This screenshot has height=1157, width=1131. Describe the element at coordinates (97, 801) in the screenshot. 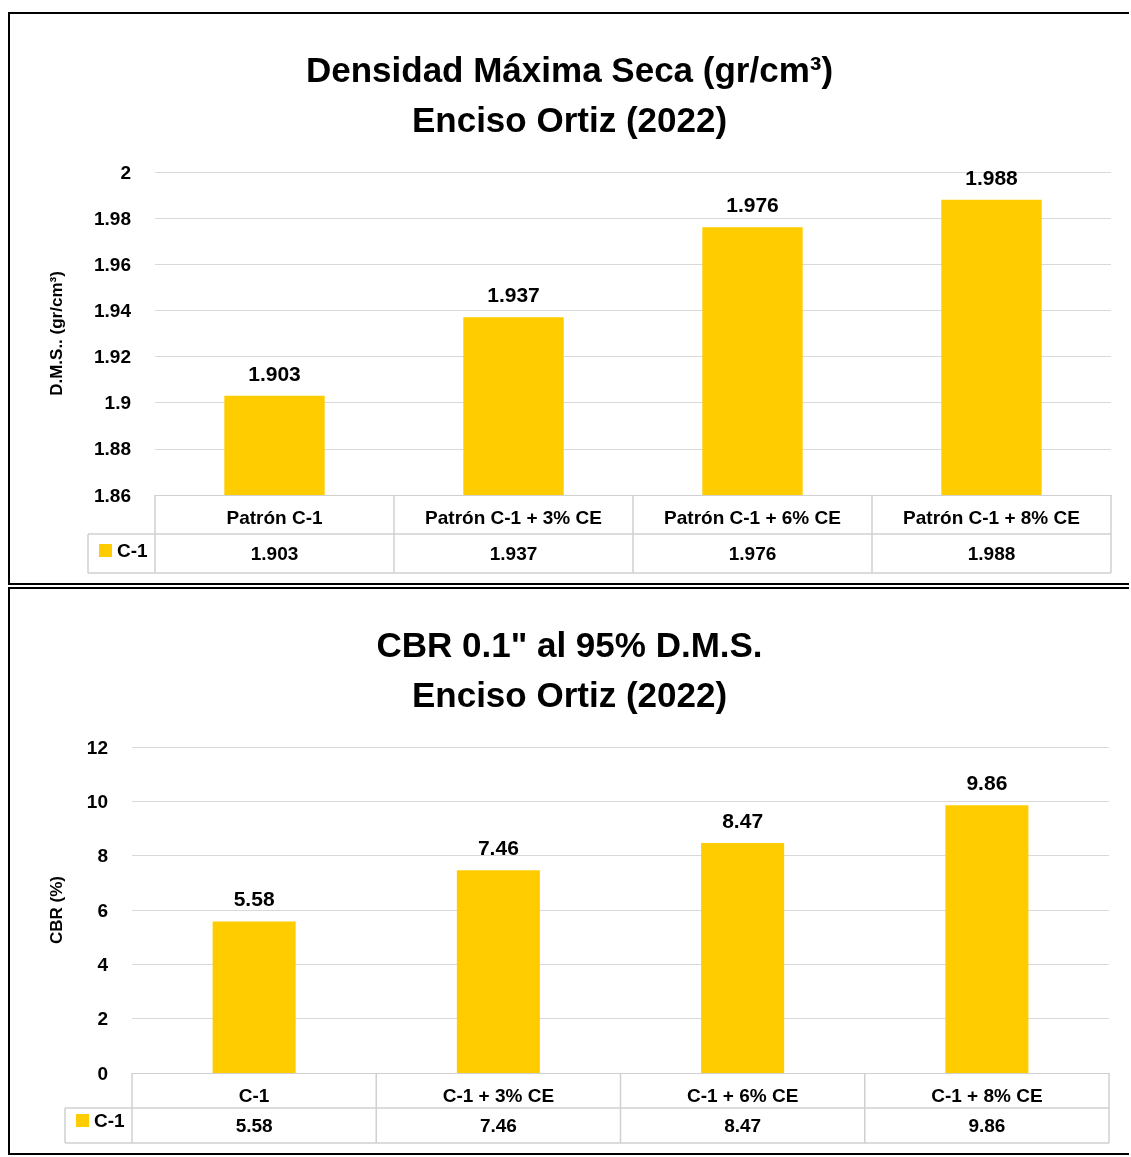

I see `y-tick-label: 10` at that location.